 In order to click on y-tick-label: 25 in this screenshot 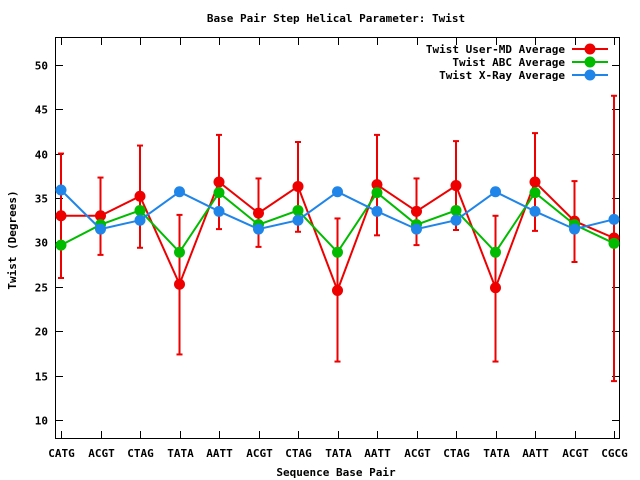, I will do `click(41, 288)`.